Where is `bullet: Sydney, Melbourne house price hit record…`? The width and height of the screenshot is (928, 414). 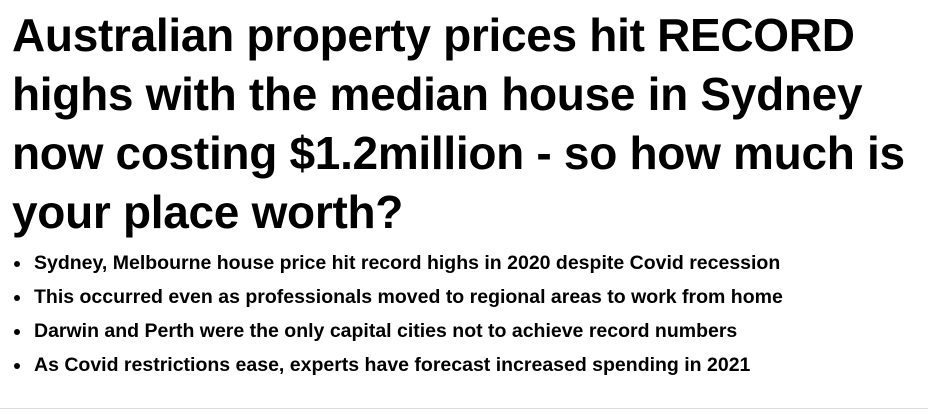
bullet: Sydney, Melbourne house price hit record… is located at coordinates (469, 263).